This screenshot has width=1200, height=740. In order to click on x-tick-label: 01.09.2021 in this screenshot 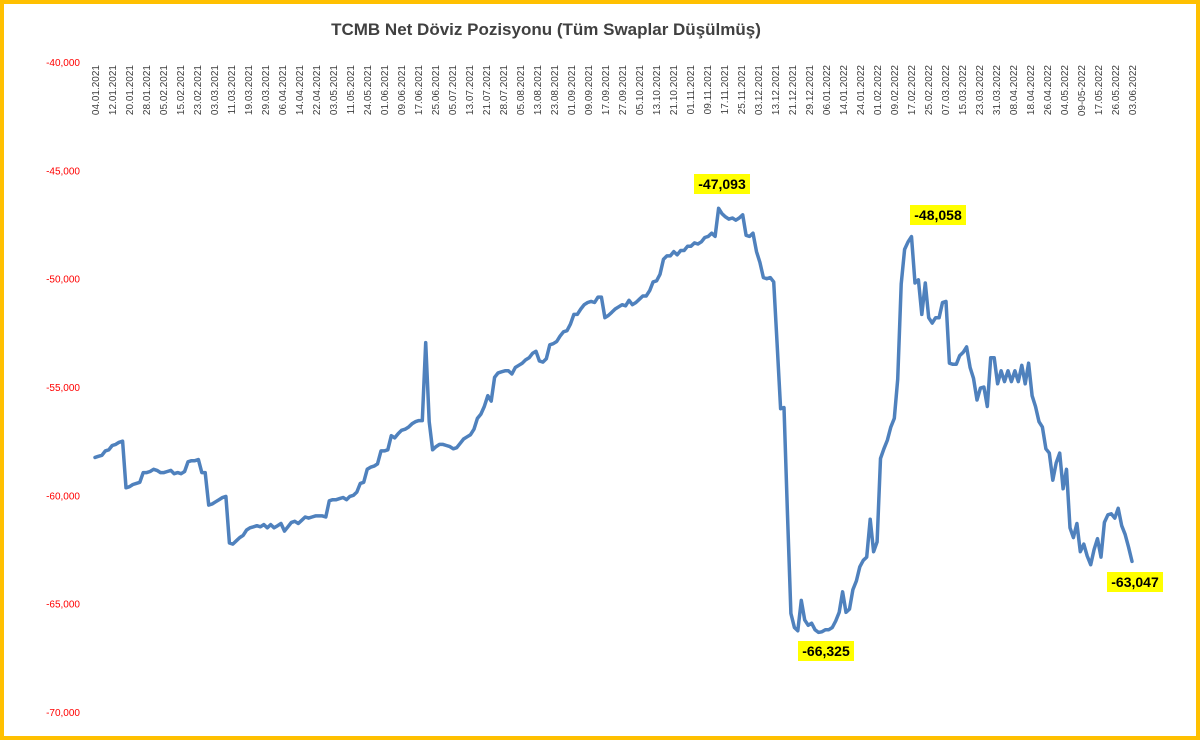, I will do `click(572, 90)`.